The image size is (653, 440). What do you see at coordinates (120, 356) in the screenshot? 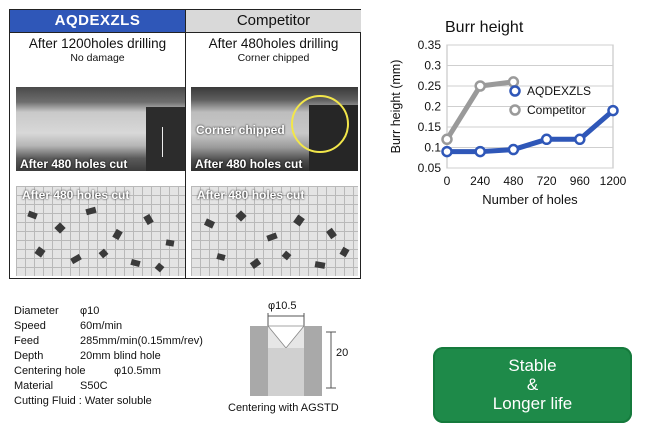
I see `condition-value: 20mm blind hole` at bounding box center [120, 356].